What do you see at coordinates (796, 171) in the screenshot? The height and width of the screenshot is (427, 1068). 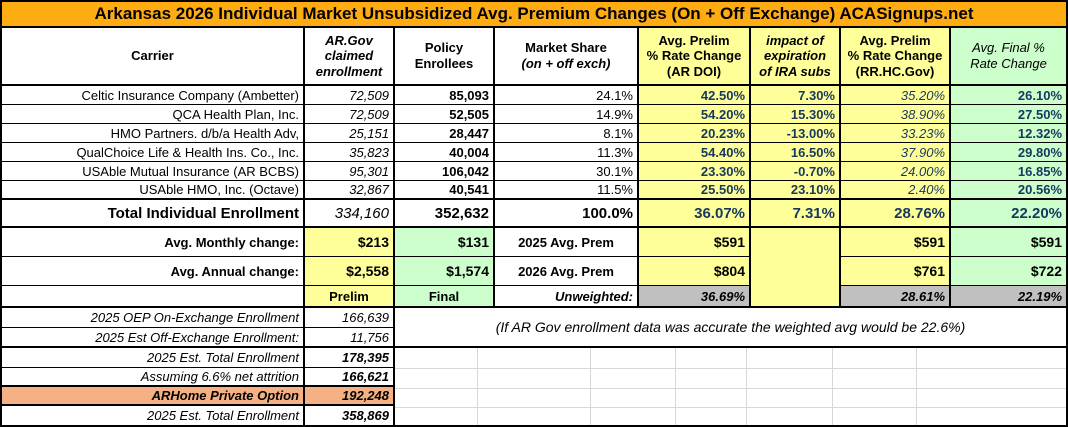 I see `ira-impact-cell: -0.70%` at bounding box center [796, 171].